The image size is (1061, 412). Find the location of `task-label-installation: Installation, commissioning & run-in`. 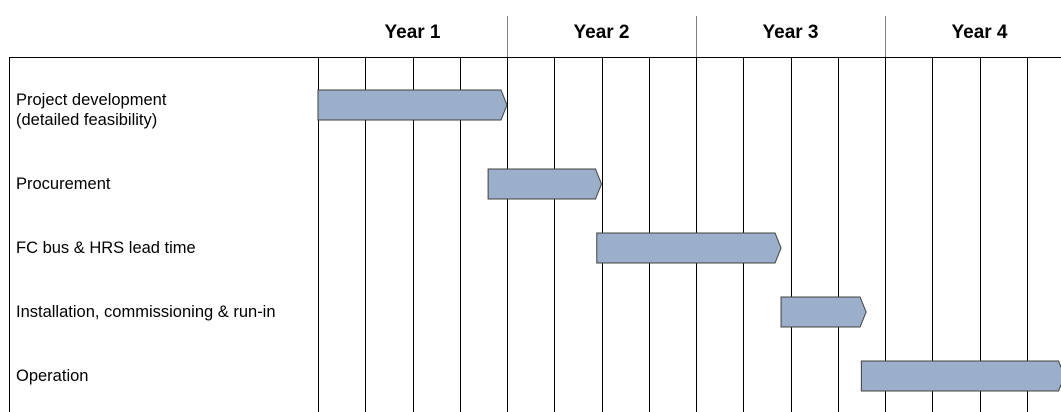

task-label-installation: Installation, commissioning & run-in is located at coordinates (146, 312).